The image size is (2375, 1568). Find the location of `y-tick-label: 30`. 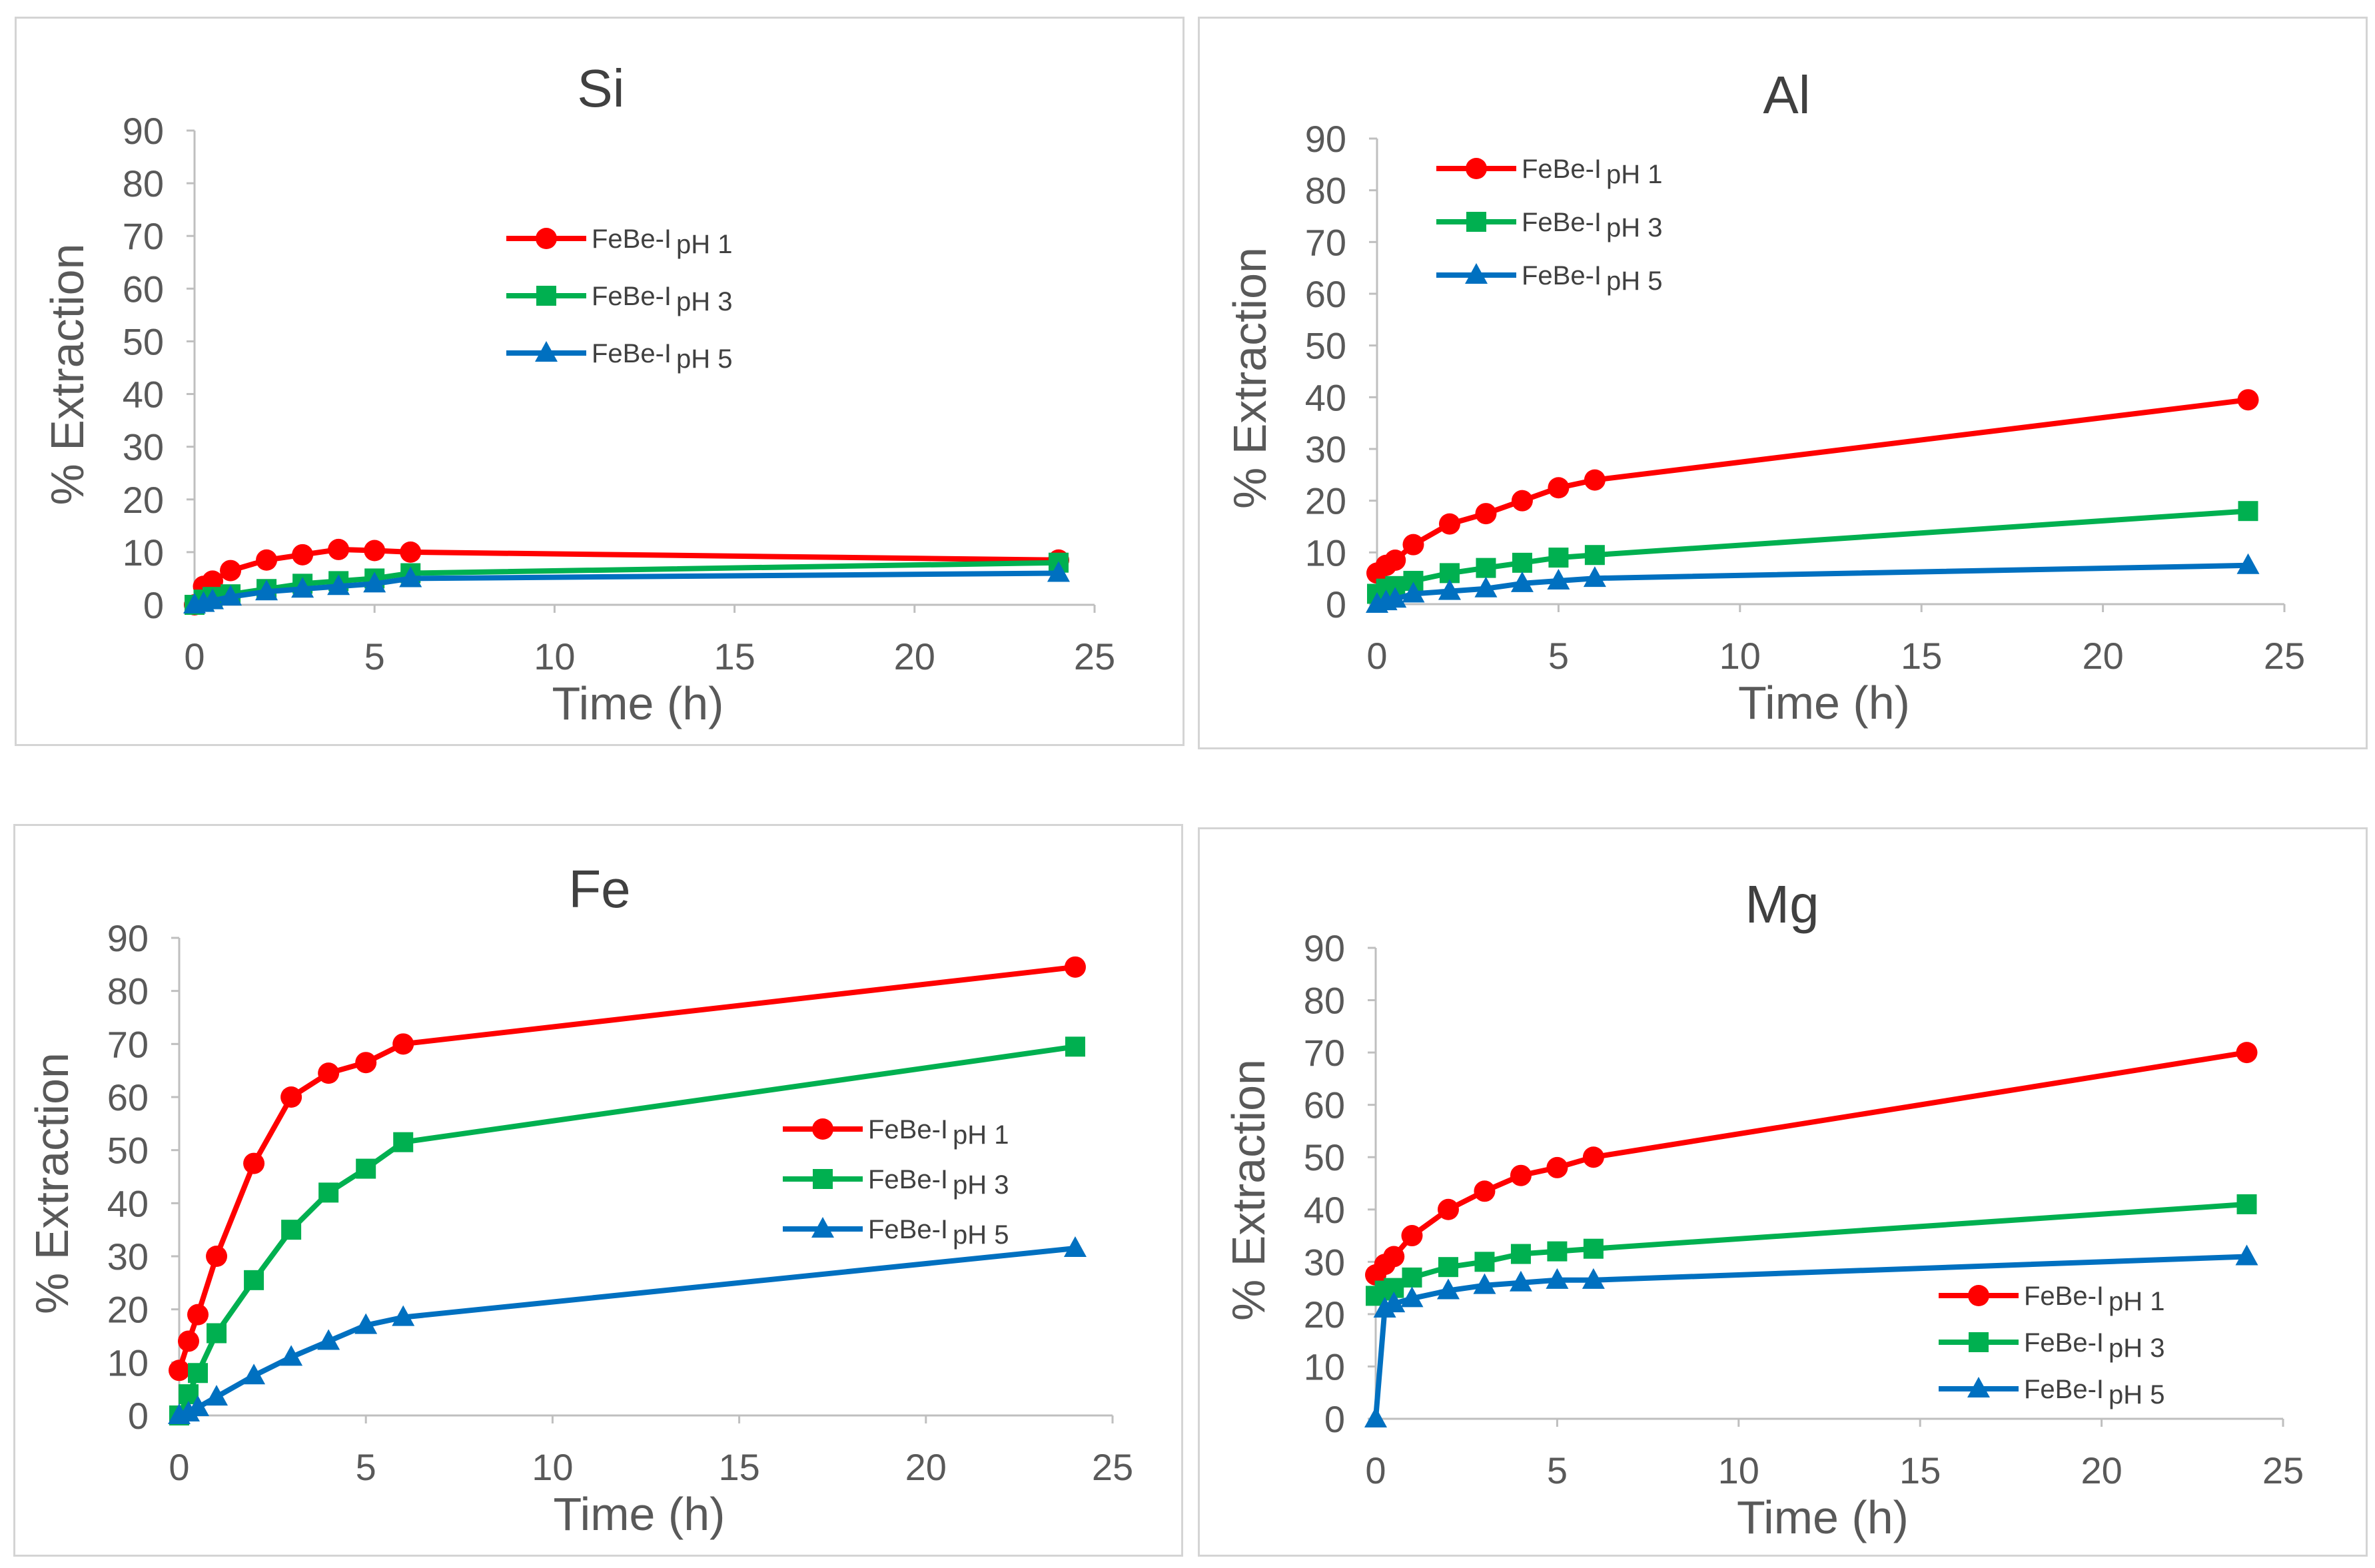

y-tick-label: 30 is located at coordinates (1324, 1262).